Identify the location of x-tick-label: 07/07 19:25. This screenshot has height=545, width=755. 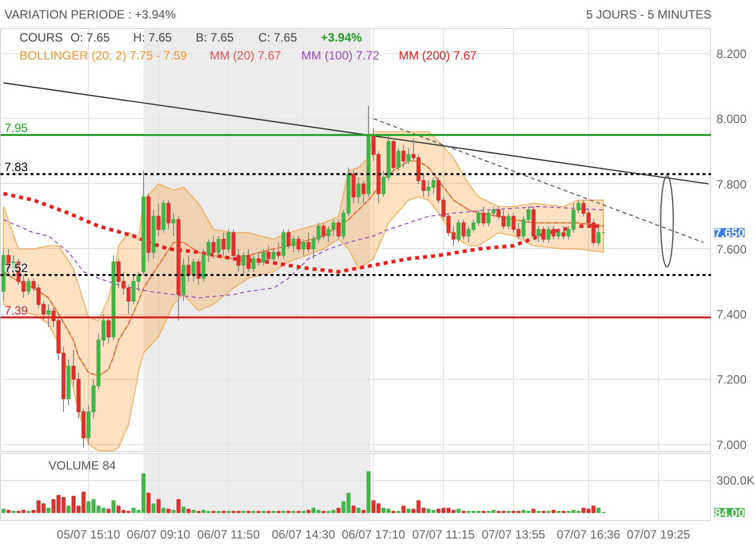
(658, 535).